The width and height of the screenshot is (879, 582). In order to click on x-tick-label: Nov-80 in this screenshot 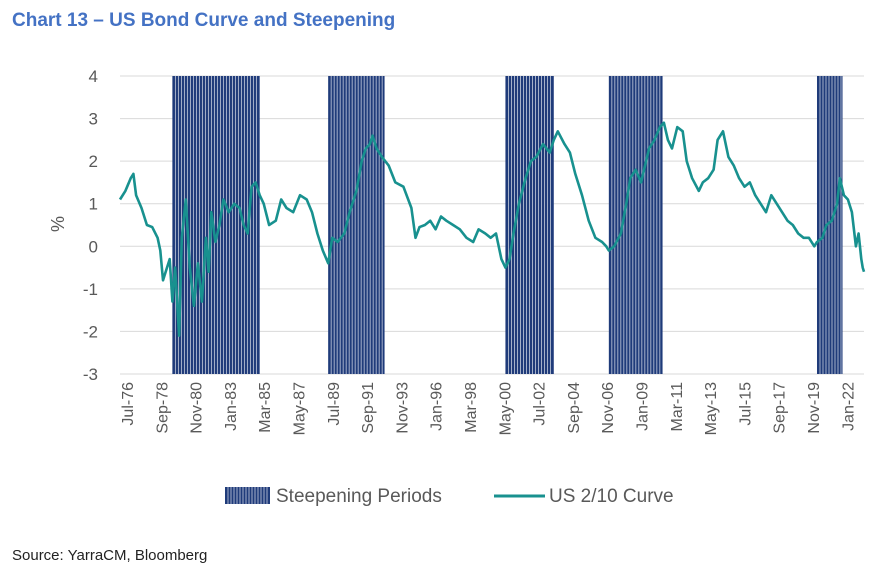, I will do `click(197, 408)`.